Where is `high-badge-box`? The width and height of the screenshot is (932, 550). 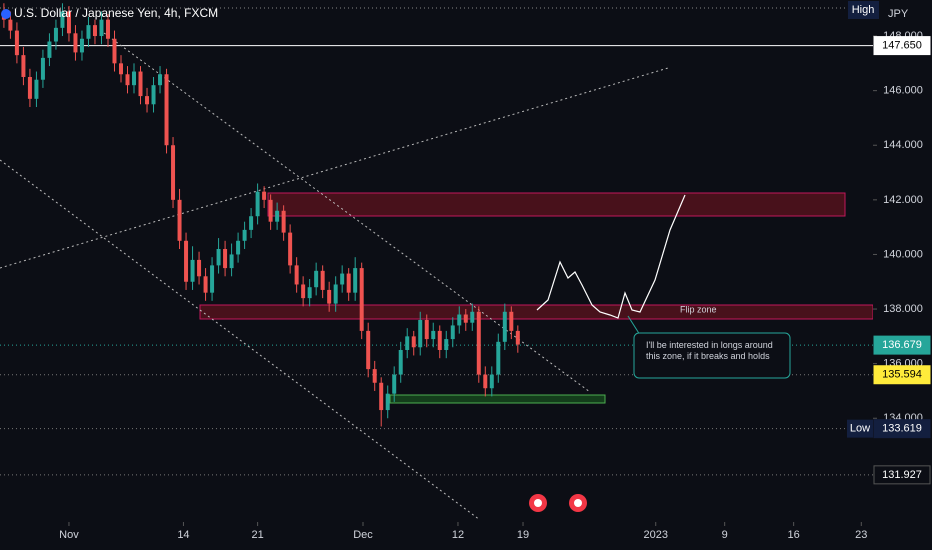
high-badge-box is located at coordinates (863, 10).